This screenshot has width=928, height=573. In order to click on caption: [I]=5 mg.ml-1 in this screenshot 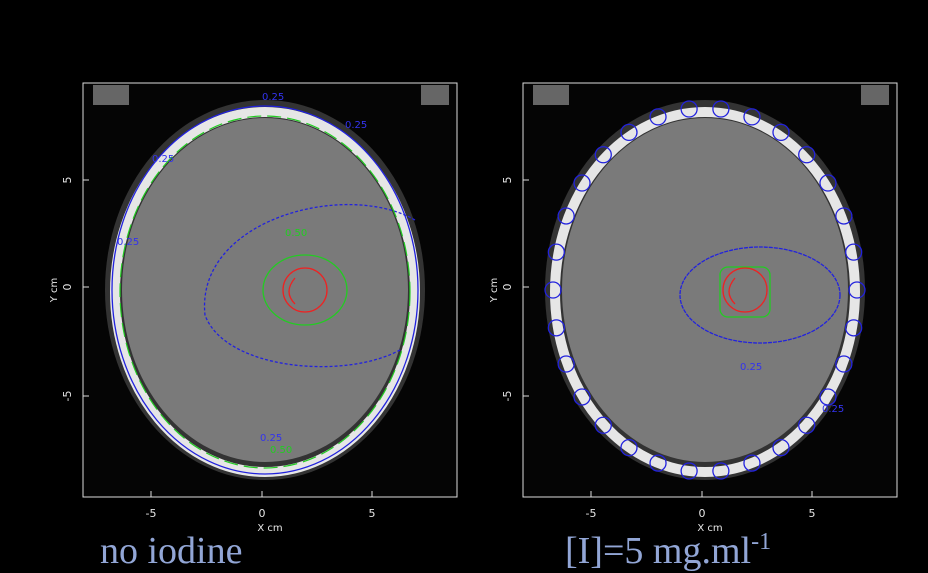, I will do `click(668, 550)`.